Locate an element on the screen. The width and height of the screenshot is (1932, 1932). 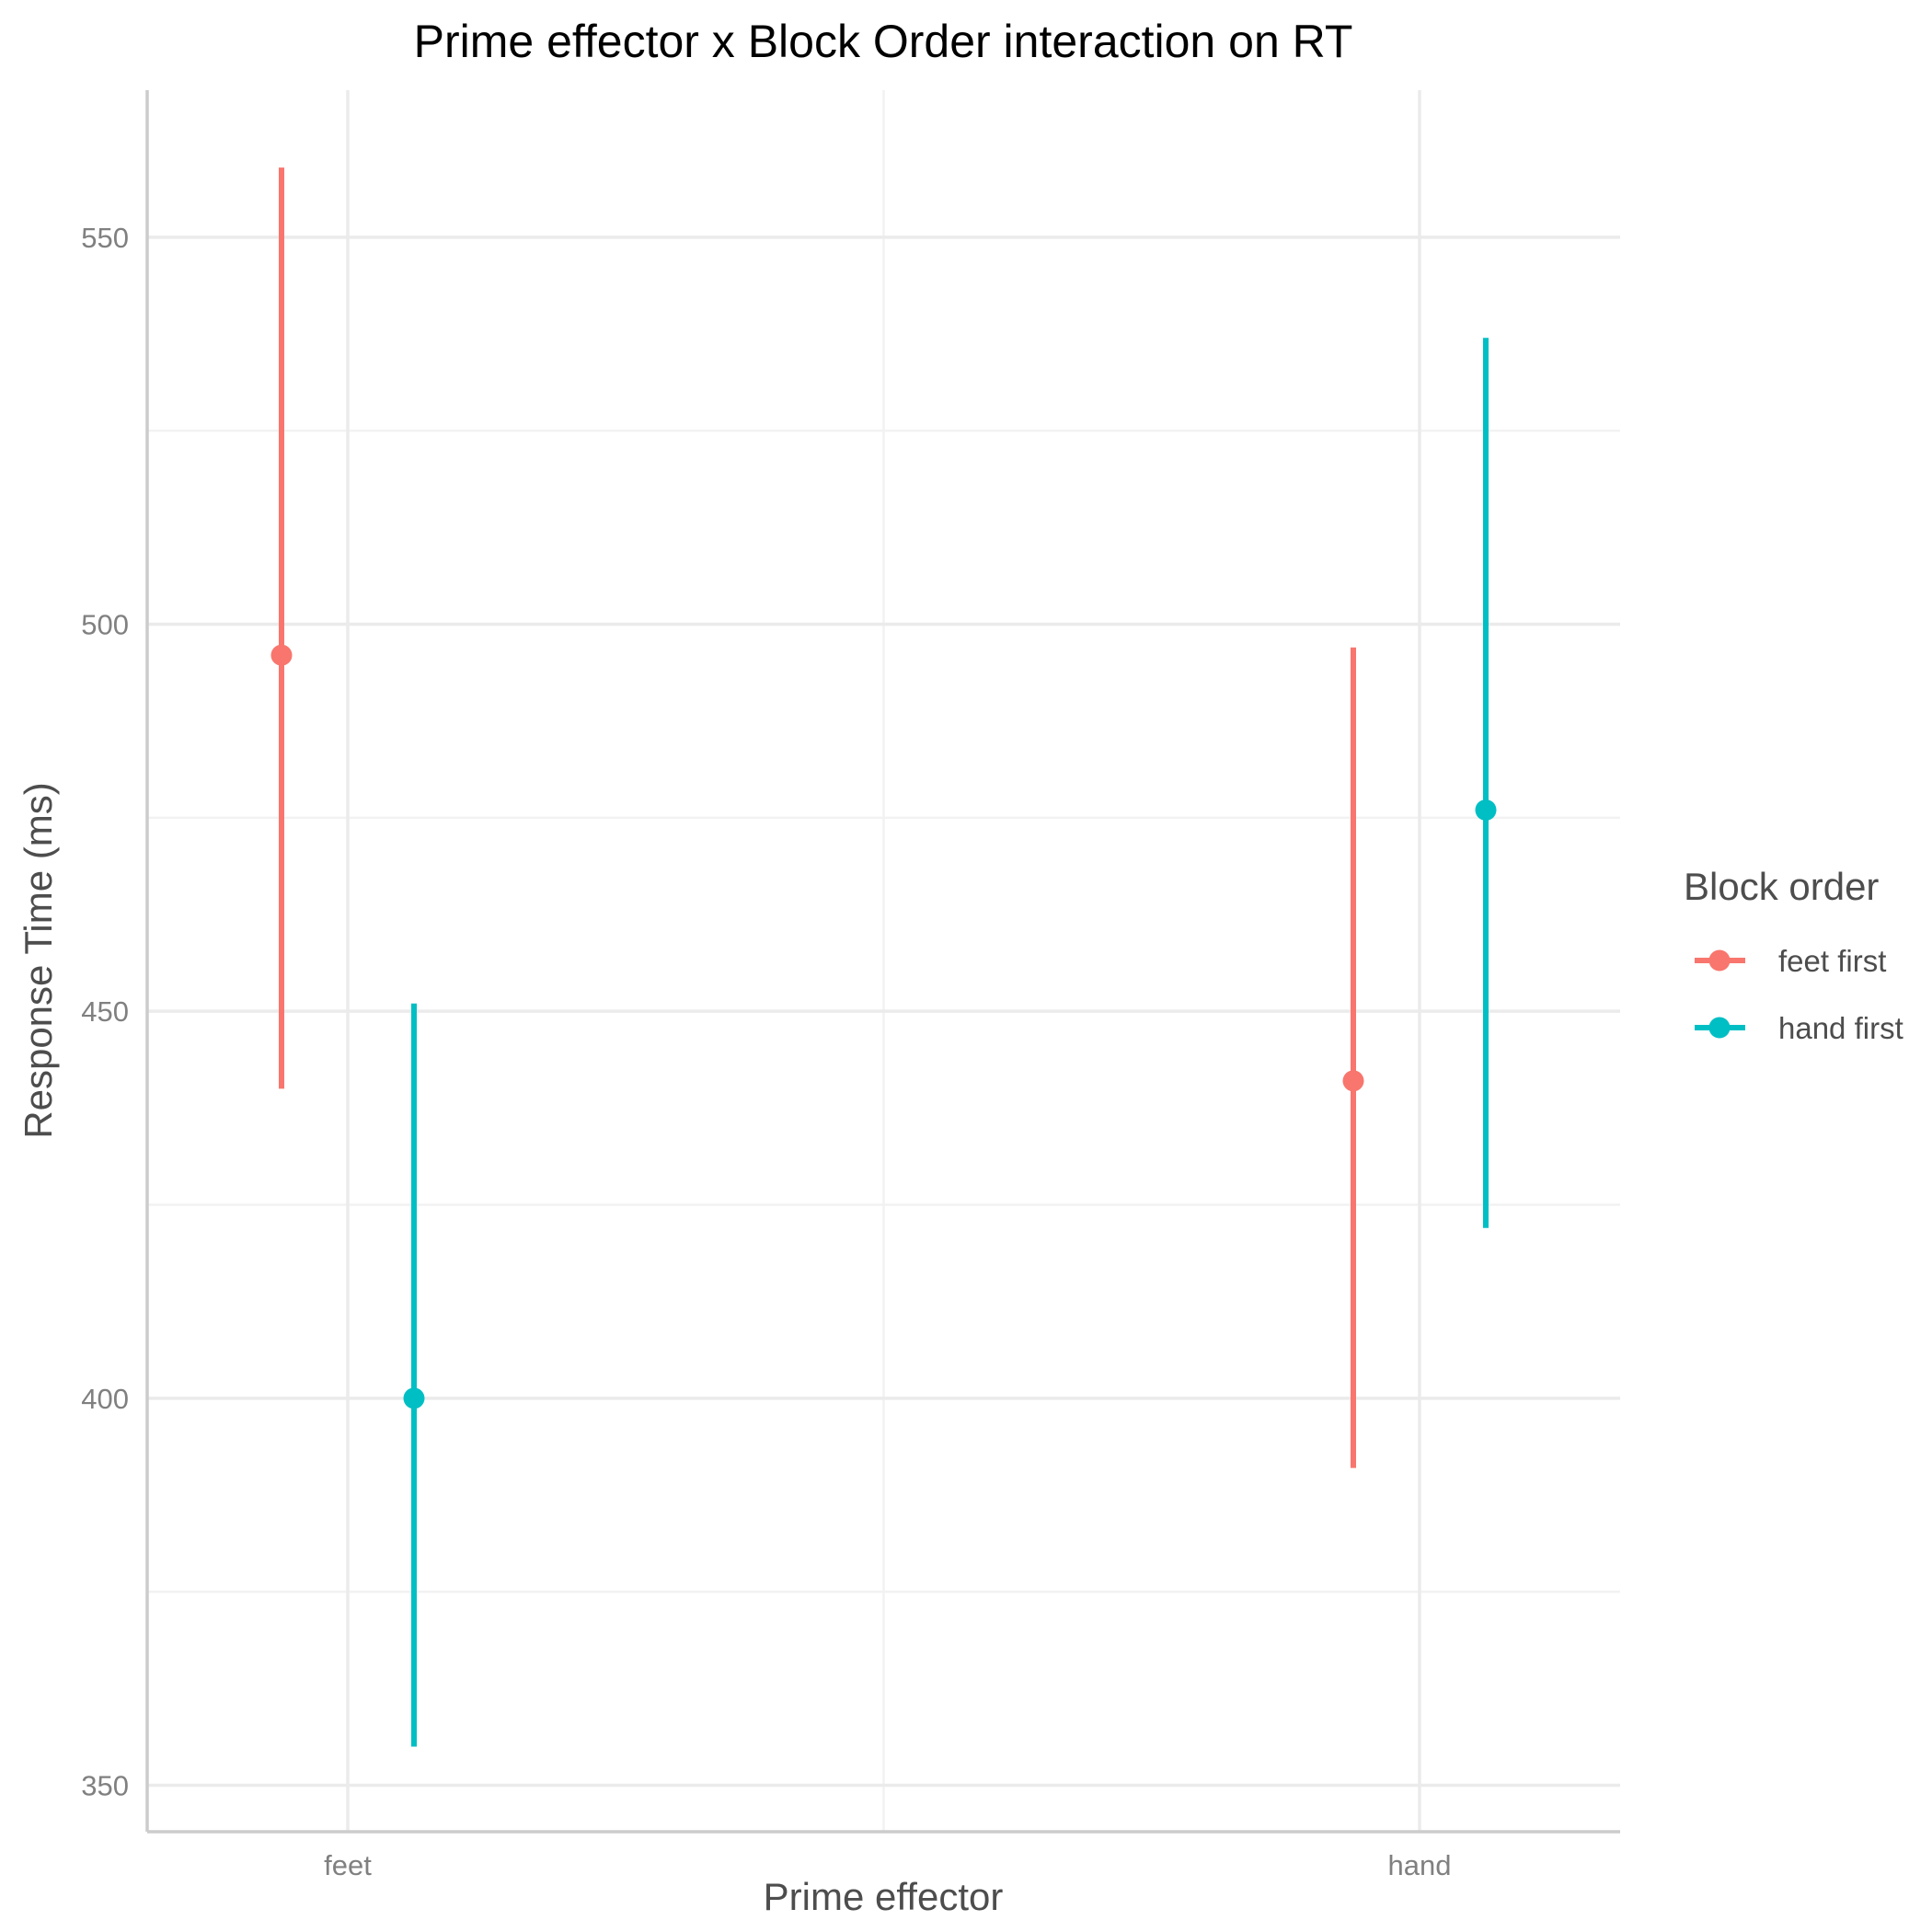
y-tick-label: 350 is located at coordinates (105, 1786).